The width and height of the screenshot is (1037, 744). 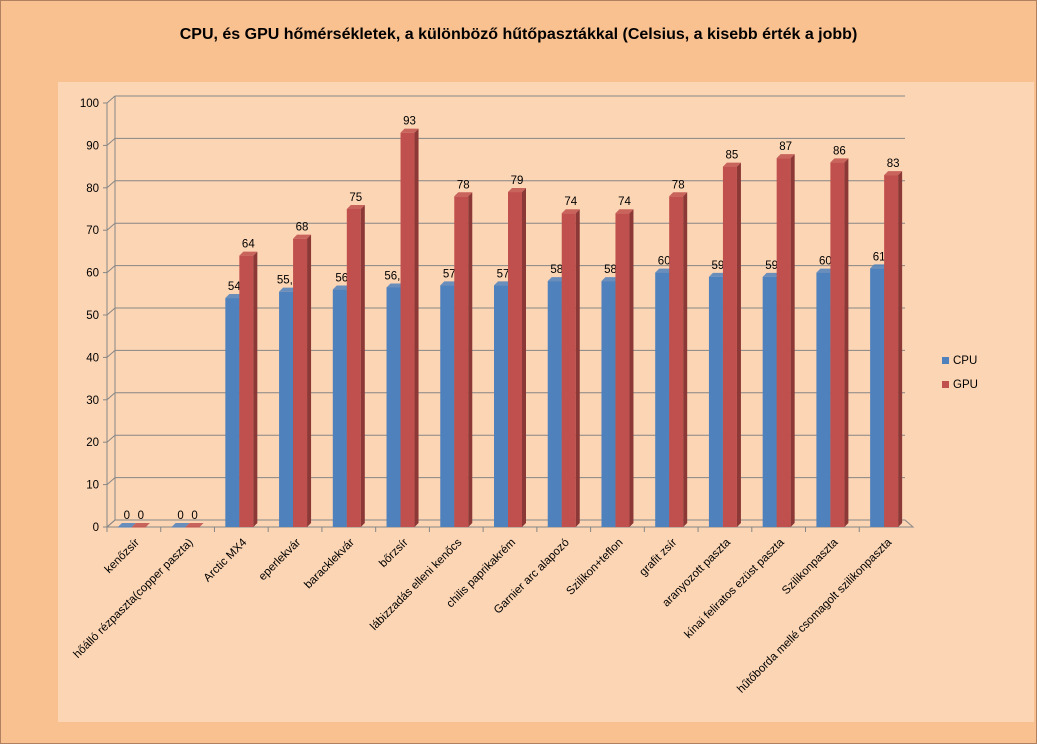 What do you see at coordinates (92, 189) in the screenshot?
I see `y-tick-label: 80` at bounding box center [92, 189].